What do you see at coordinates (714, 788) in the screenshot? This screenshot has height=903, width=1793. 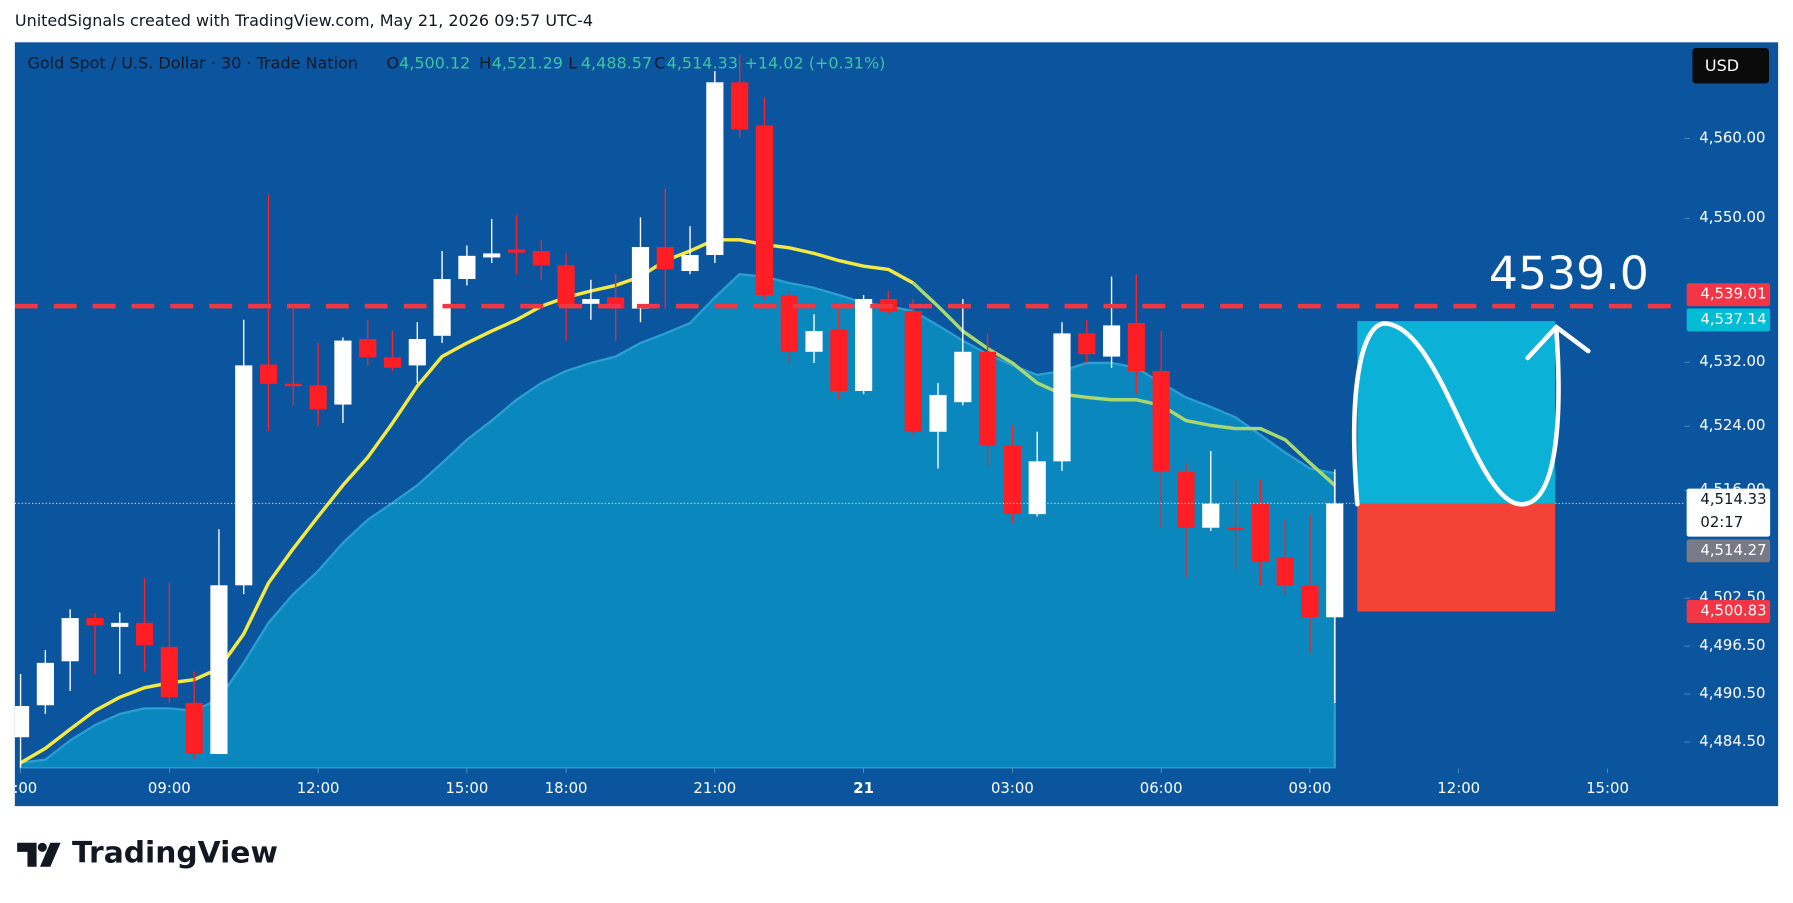 I see `x-tick-label: 21:00` at bounding box center [714, 788].